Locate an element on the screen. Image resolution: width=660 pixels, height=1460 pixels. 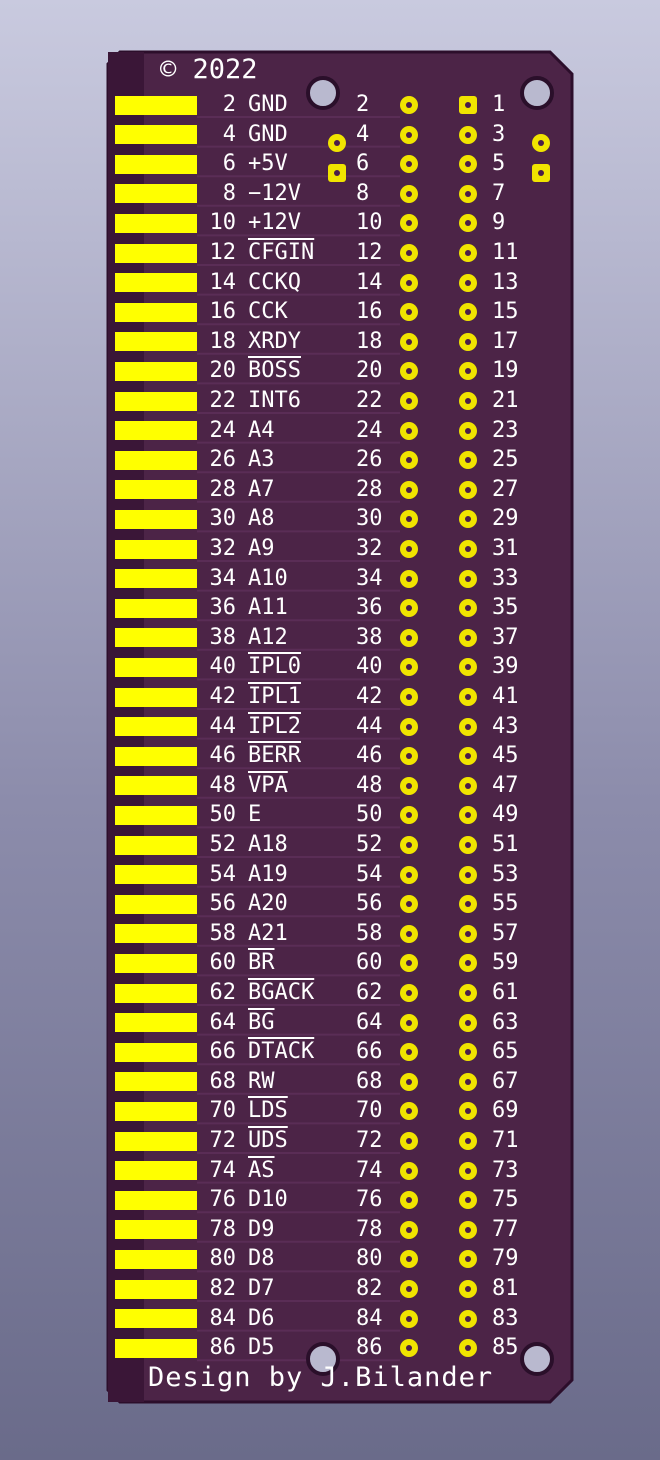
header-pin-number-even: 20 is located at coordinates (369, 371).